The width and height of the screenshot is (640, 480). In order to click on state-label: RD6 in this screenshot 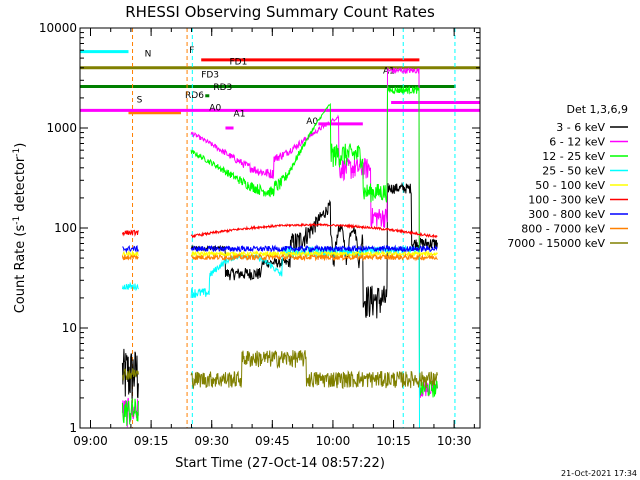, I will do `click(194, 96)`.